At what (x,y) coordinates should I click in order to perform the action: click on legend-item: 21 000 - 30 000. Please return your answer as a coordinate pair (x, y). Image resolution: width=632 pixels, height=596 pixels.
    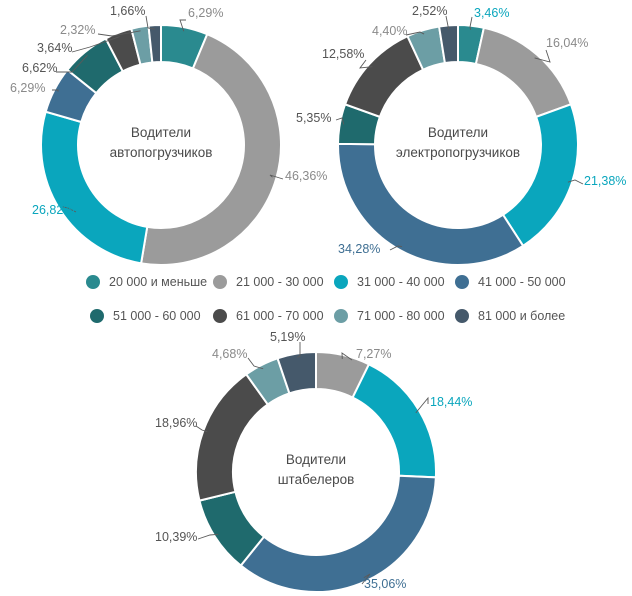
    Looking at the image, I should click on (268, 282).